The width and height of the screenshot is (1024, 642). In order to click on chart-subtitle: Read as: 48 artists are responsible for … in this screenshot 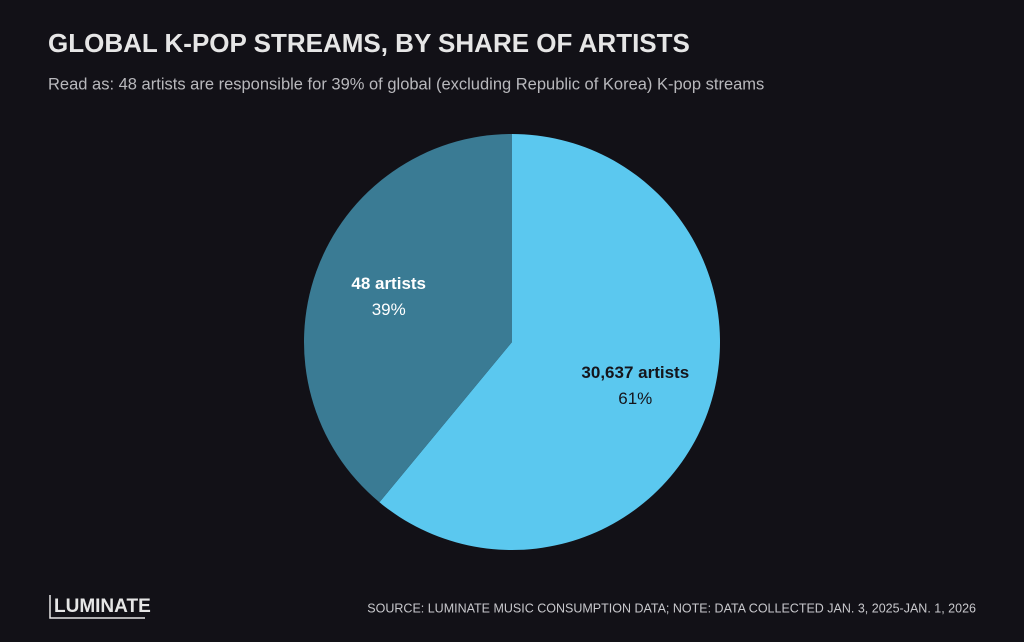, I will do `click(406, 84)`.